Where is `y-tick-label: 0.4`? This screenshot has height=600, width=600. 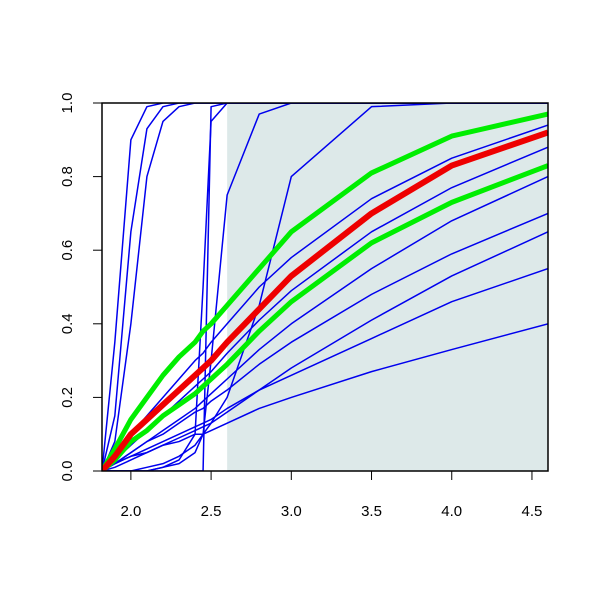 y-tick-label: 0.4 is located at coordinates (67, 323).